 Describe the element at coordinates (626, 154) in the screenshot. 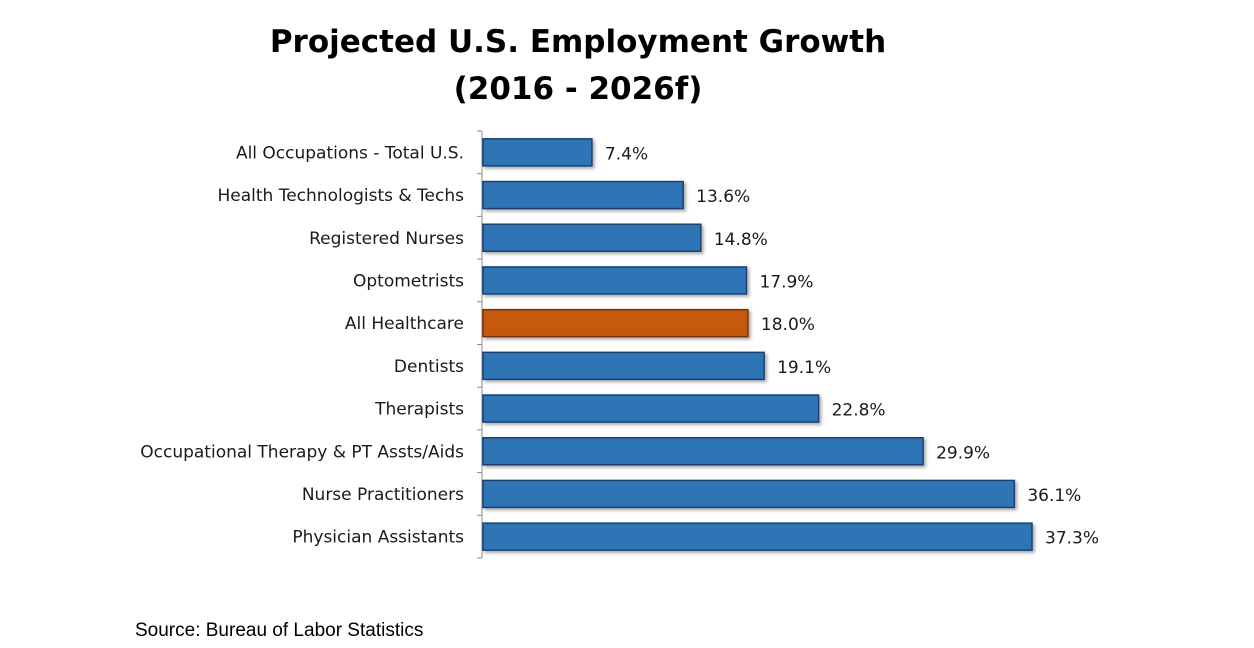

I see `value-label: 7.4%` at that location.